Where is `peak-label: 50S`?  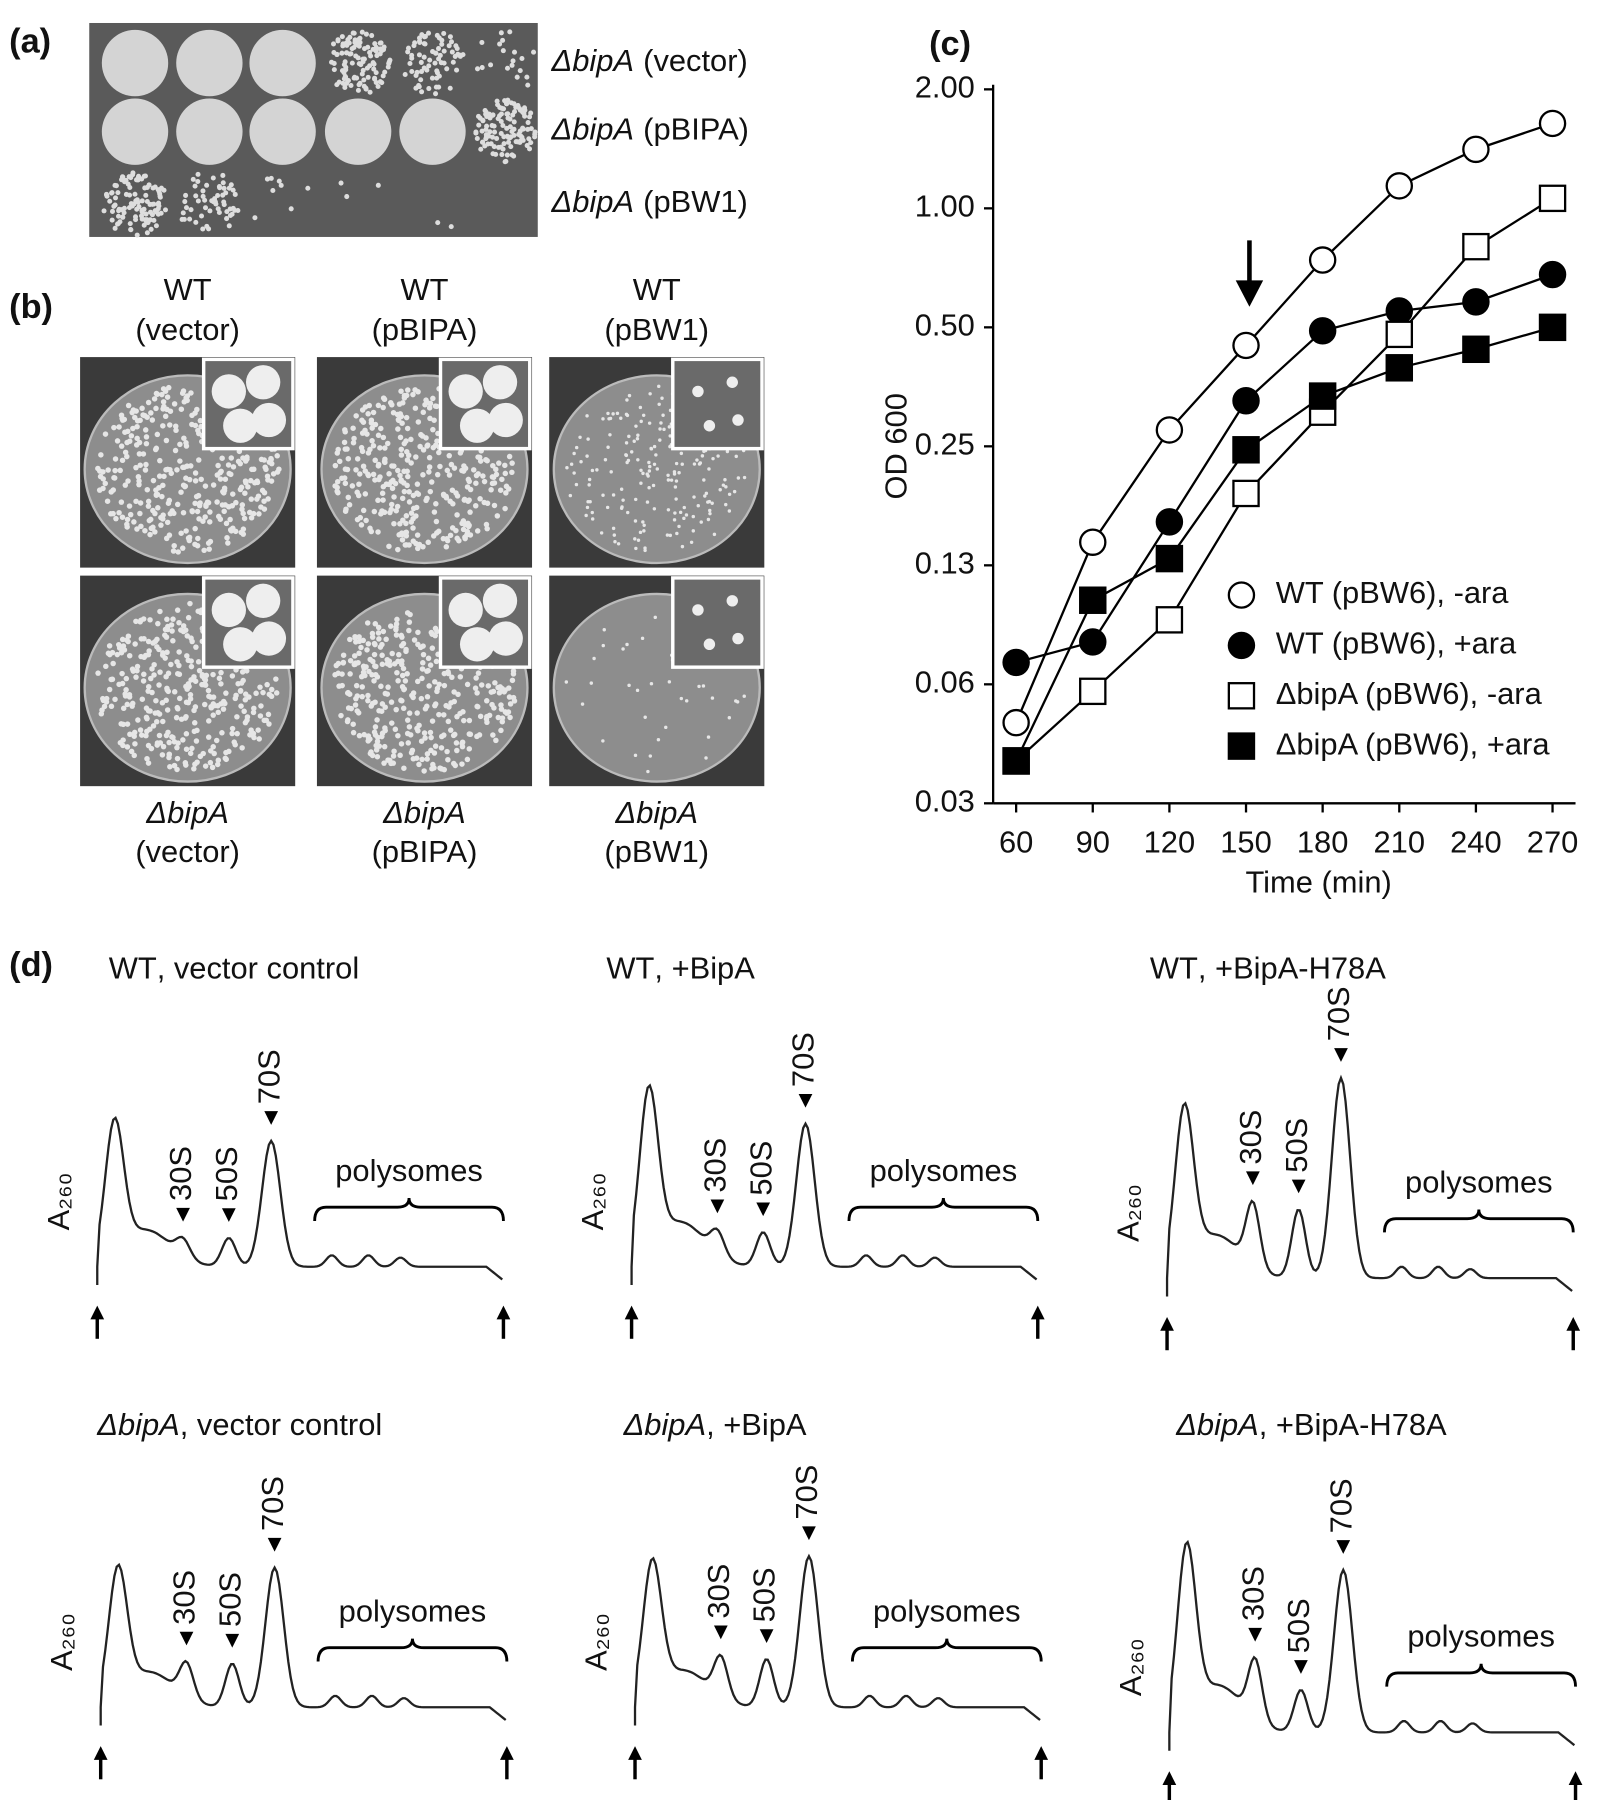 peak-label: 50S is located at coordinates (1296, 1145).